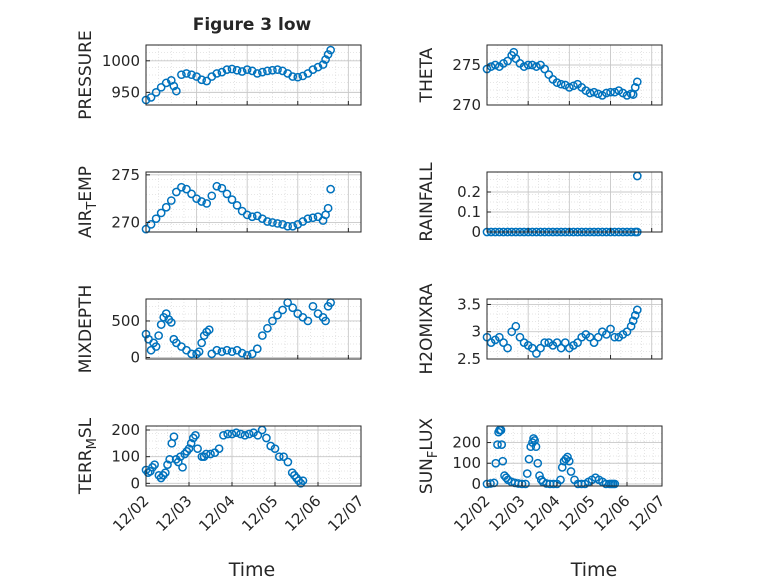 The height and width of the screenshot is (583, 778). What do you see at coordinates (541, 513) in the screenshot?
I see `x-tick-label: 12/04` at bounding box center [541, 513].